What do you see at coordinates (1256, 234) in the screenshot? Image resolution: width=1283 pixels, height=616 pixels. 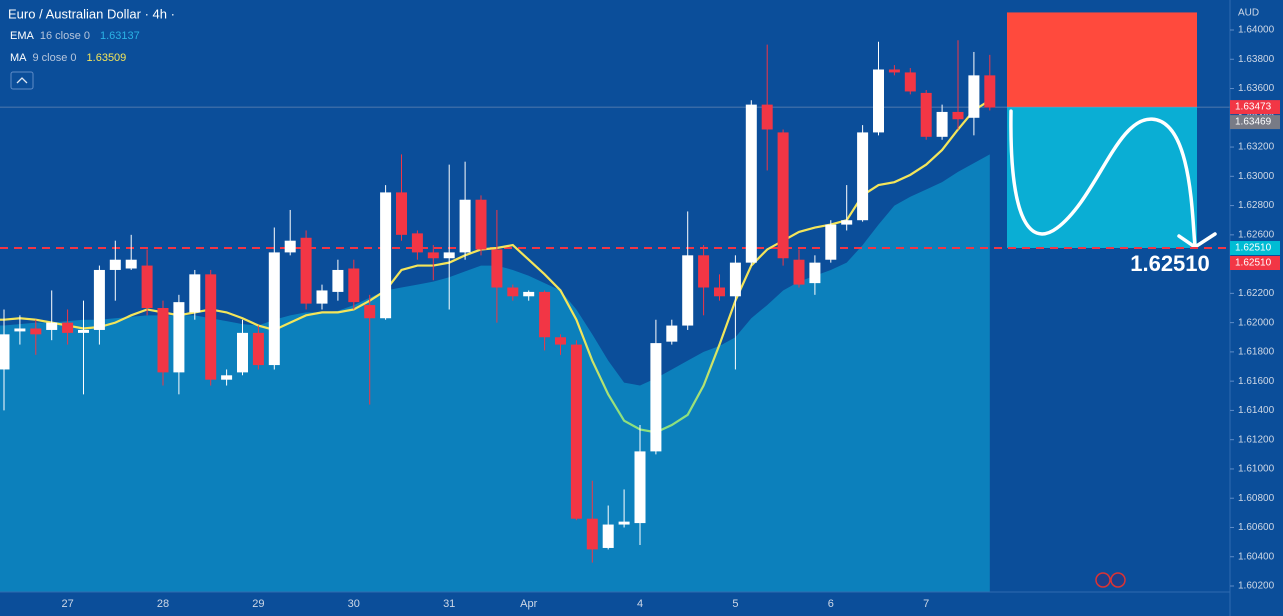 I see `y-tick-label: 1.62600` at bounding box center [1256, 234].